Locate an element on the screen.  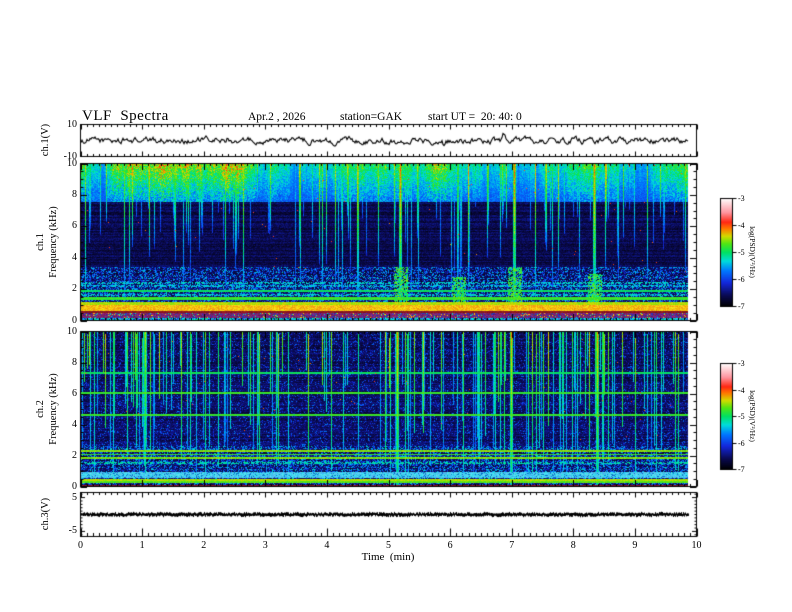
x-tick-label: 6 is located at coordinates (450, 545).